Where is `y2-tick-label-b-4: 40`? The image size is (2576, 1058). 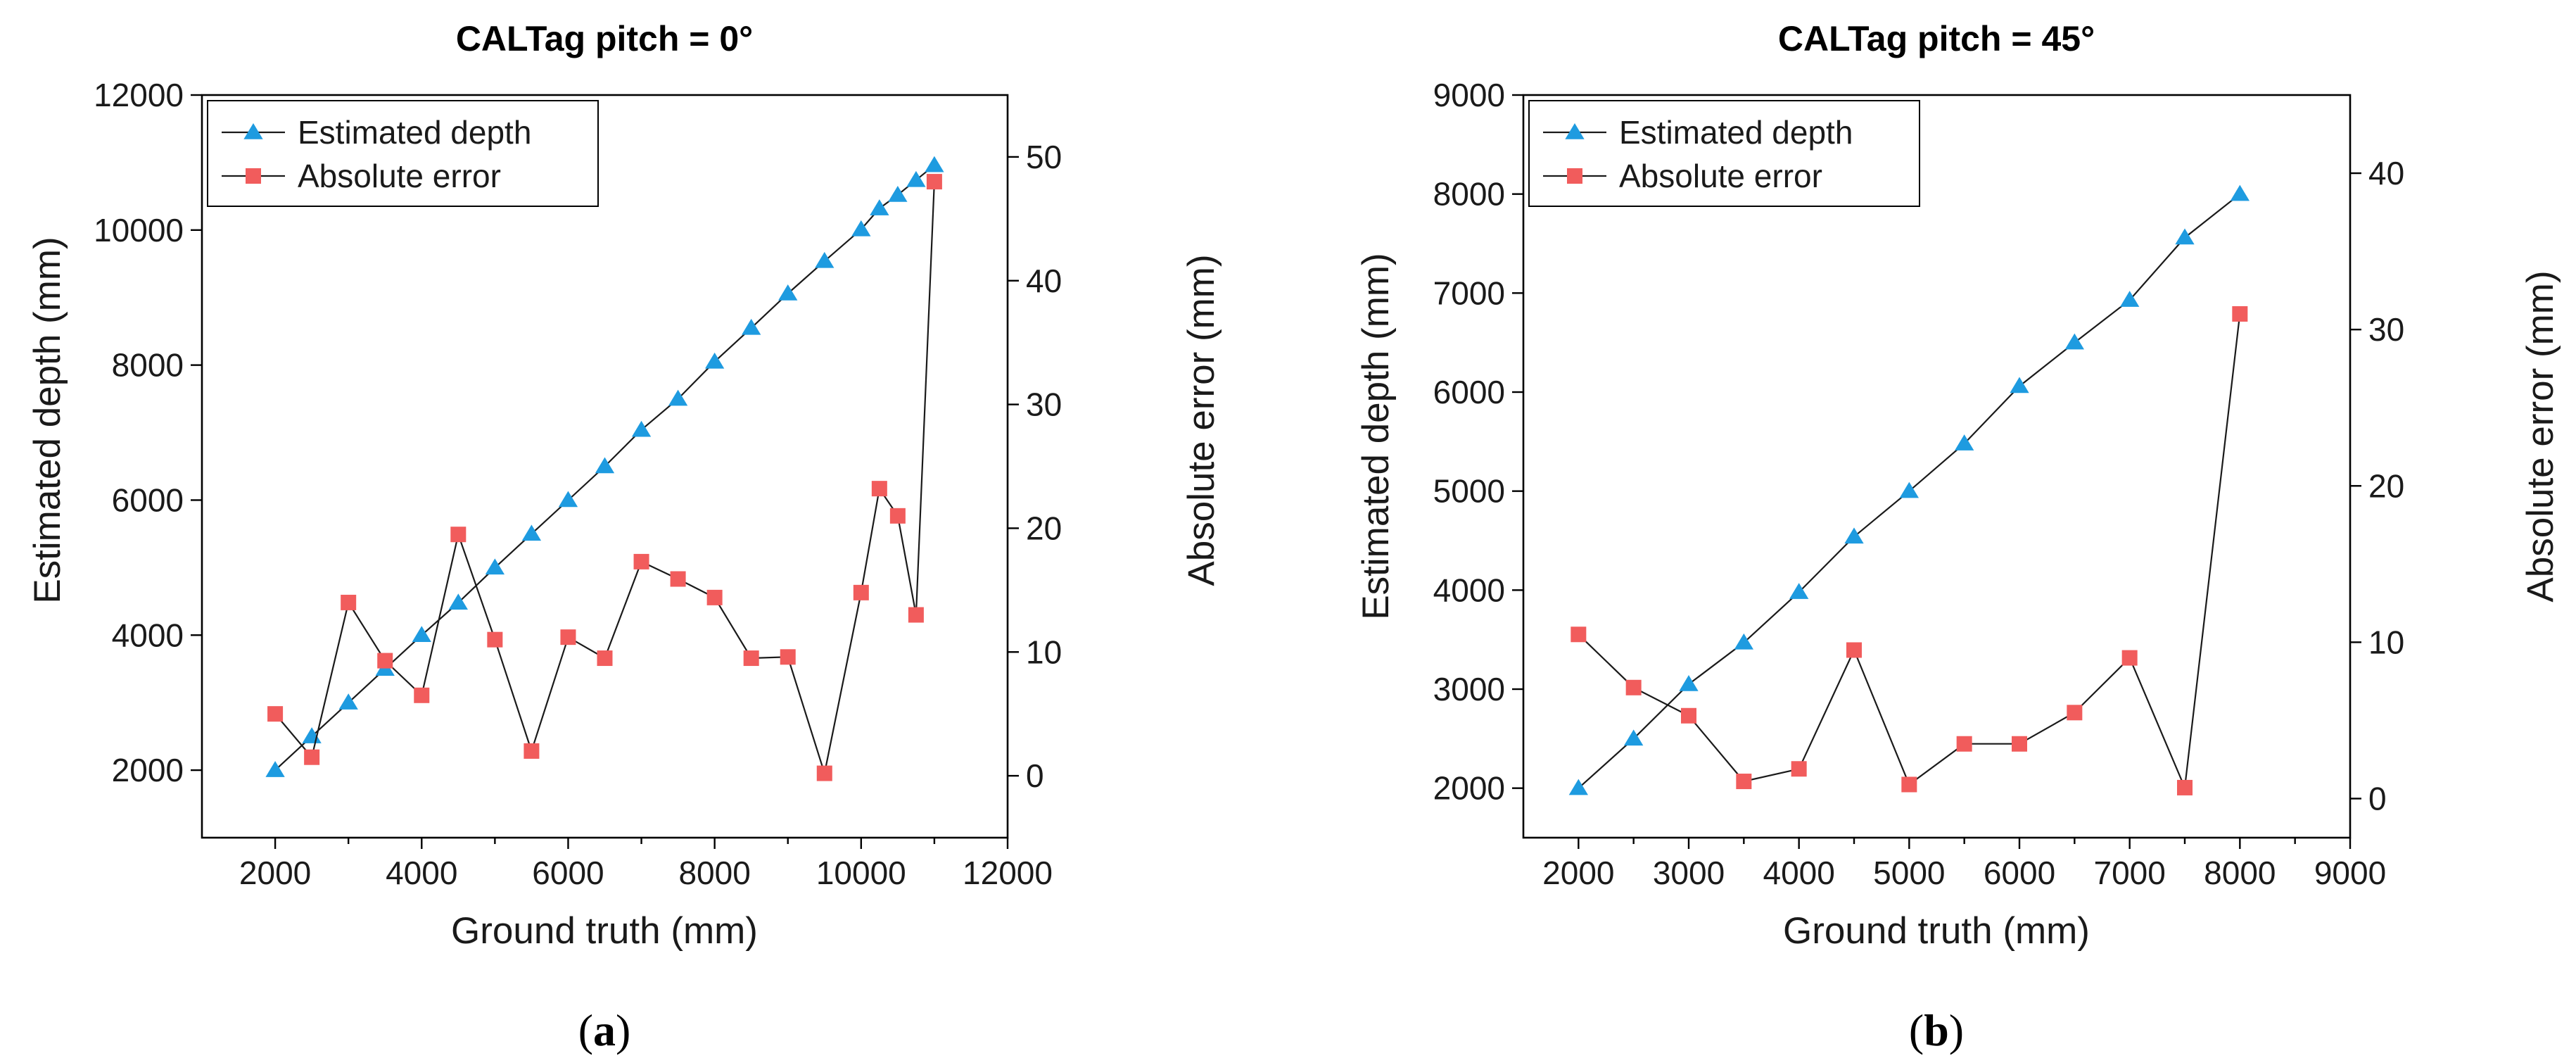 y2-tick-label-b-4: 40 is located at coordinates (2386, 173).